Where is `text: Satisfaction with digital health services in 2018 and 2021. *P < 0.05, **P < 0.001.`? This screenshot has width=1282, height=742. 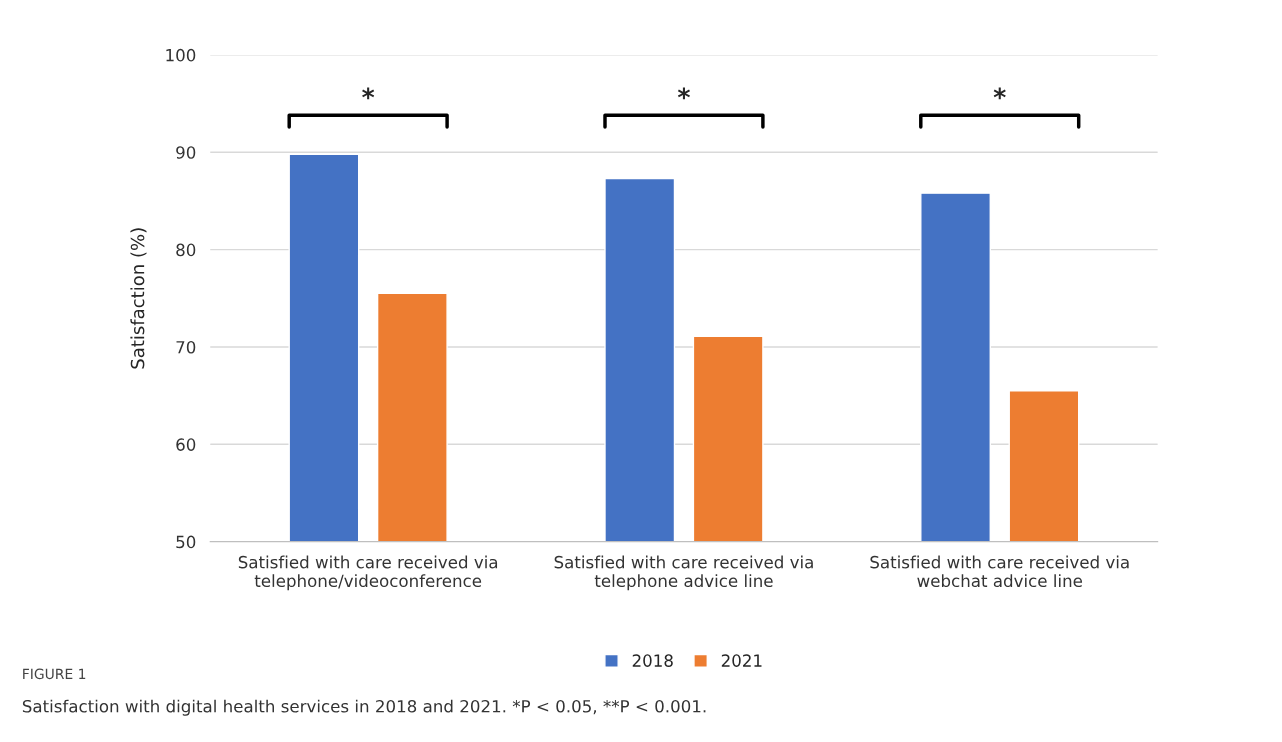
text: Satisfaction with digital health services in 2018 and 2021. *P < 0.05, **P < 0.001. is located at coordinates (364, 707).